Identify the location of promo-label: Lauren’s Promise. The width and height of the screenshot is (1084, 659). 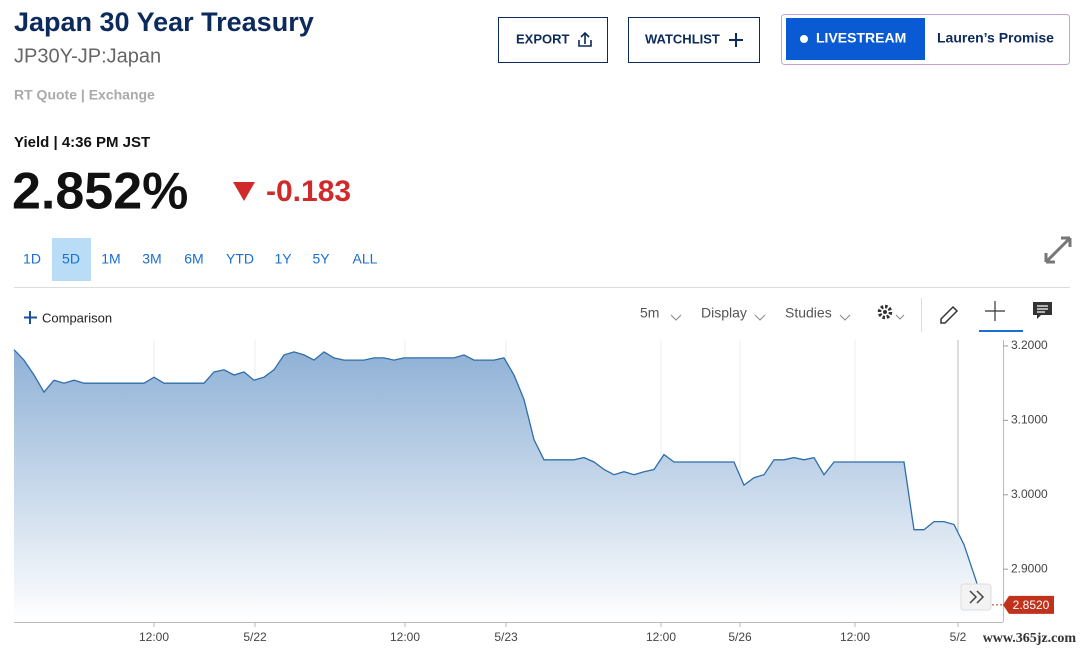
(995, 38).